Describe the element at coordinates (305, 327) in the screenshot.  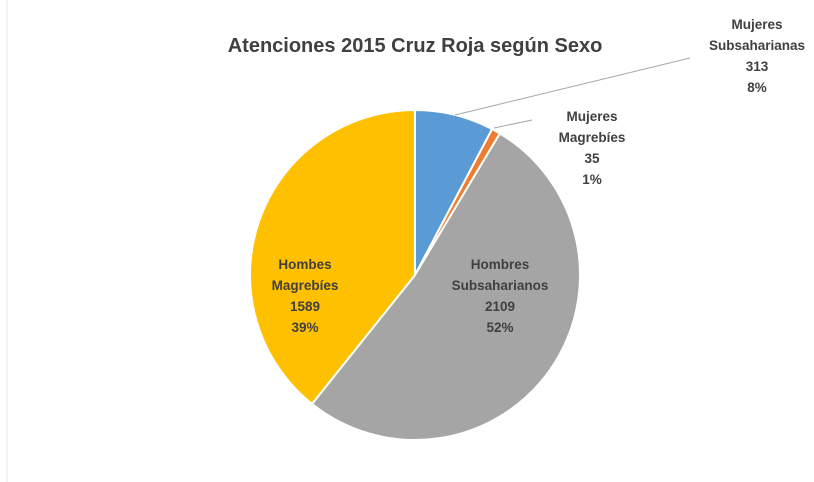
I see `label-percent: 39%` at that location.